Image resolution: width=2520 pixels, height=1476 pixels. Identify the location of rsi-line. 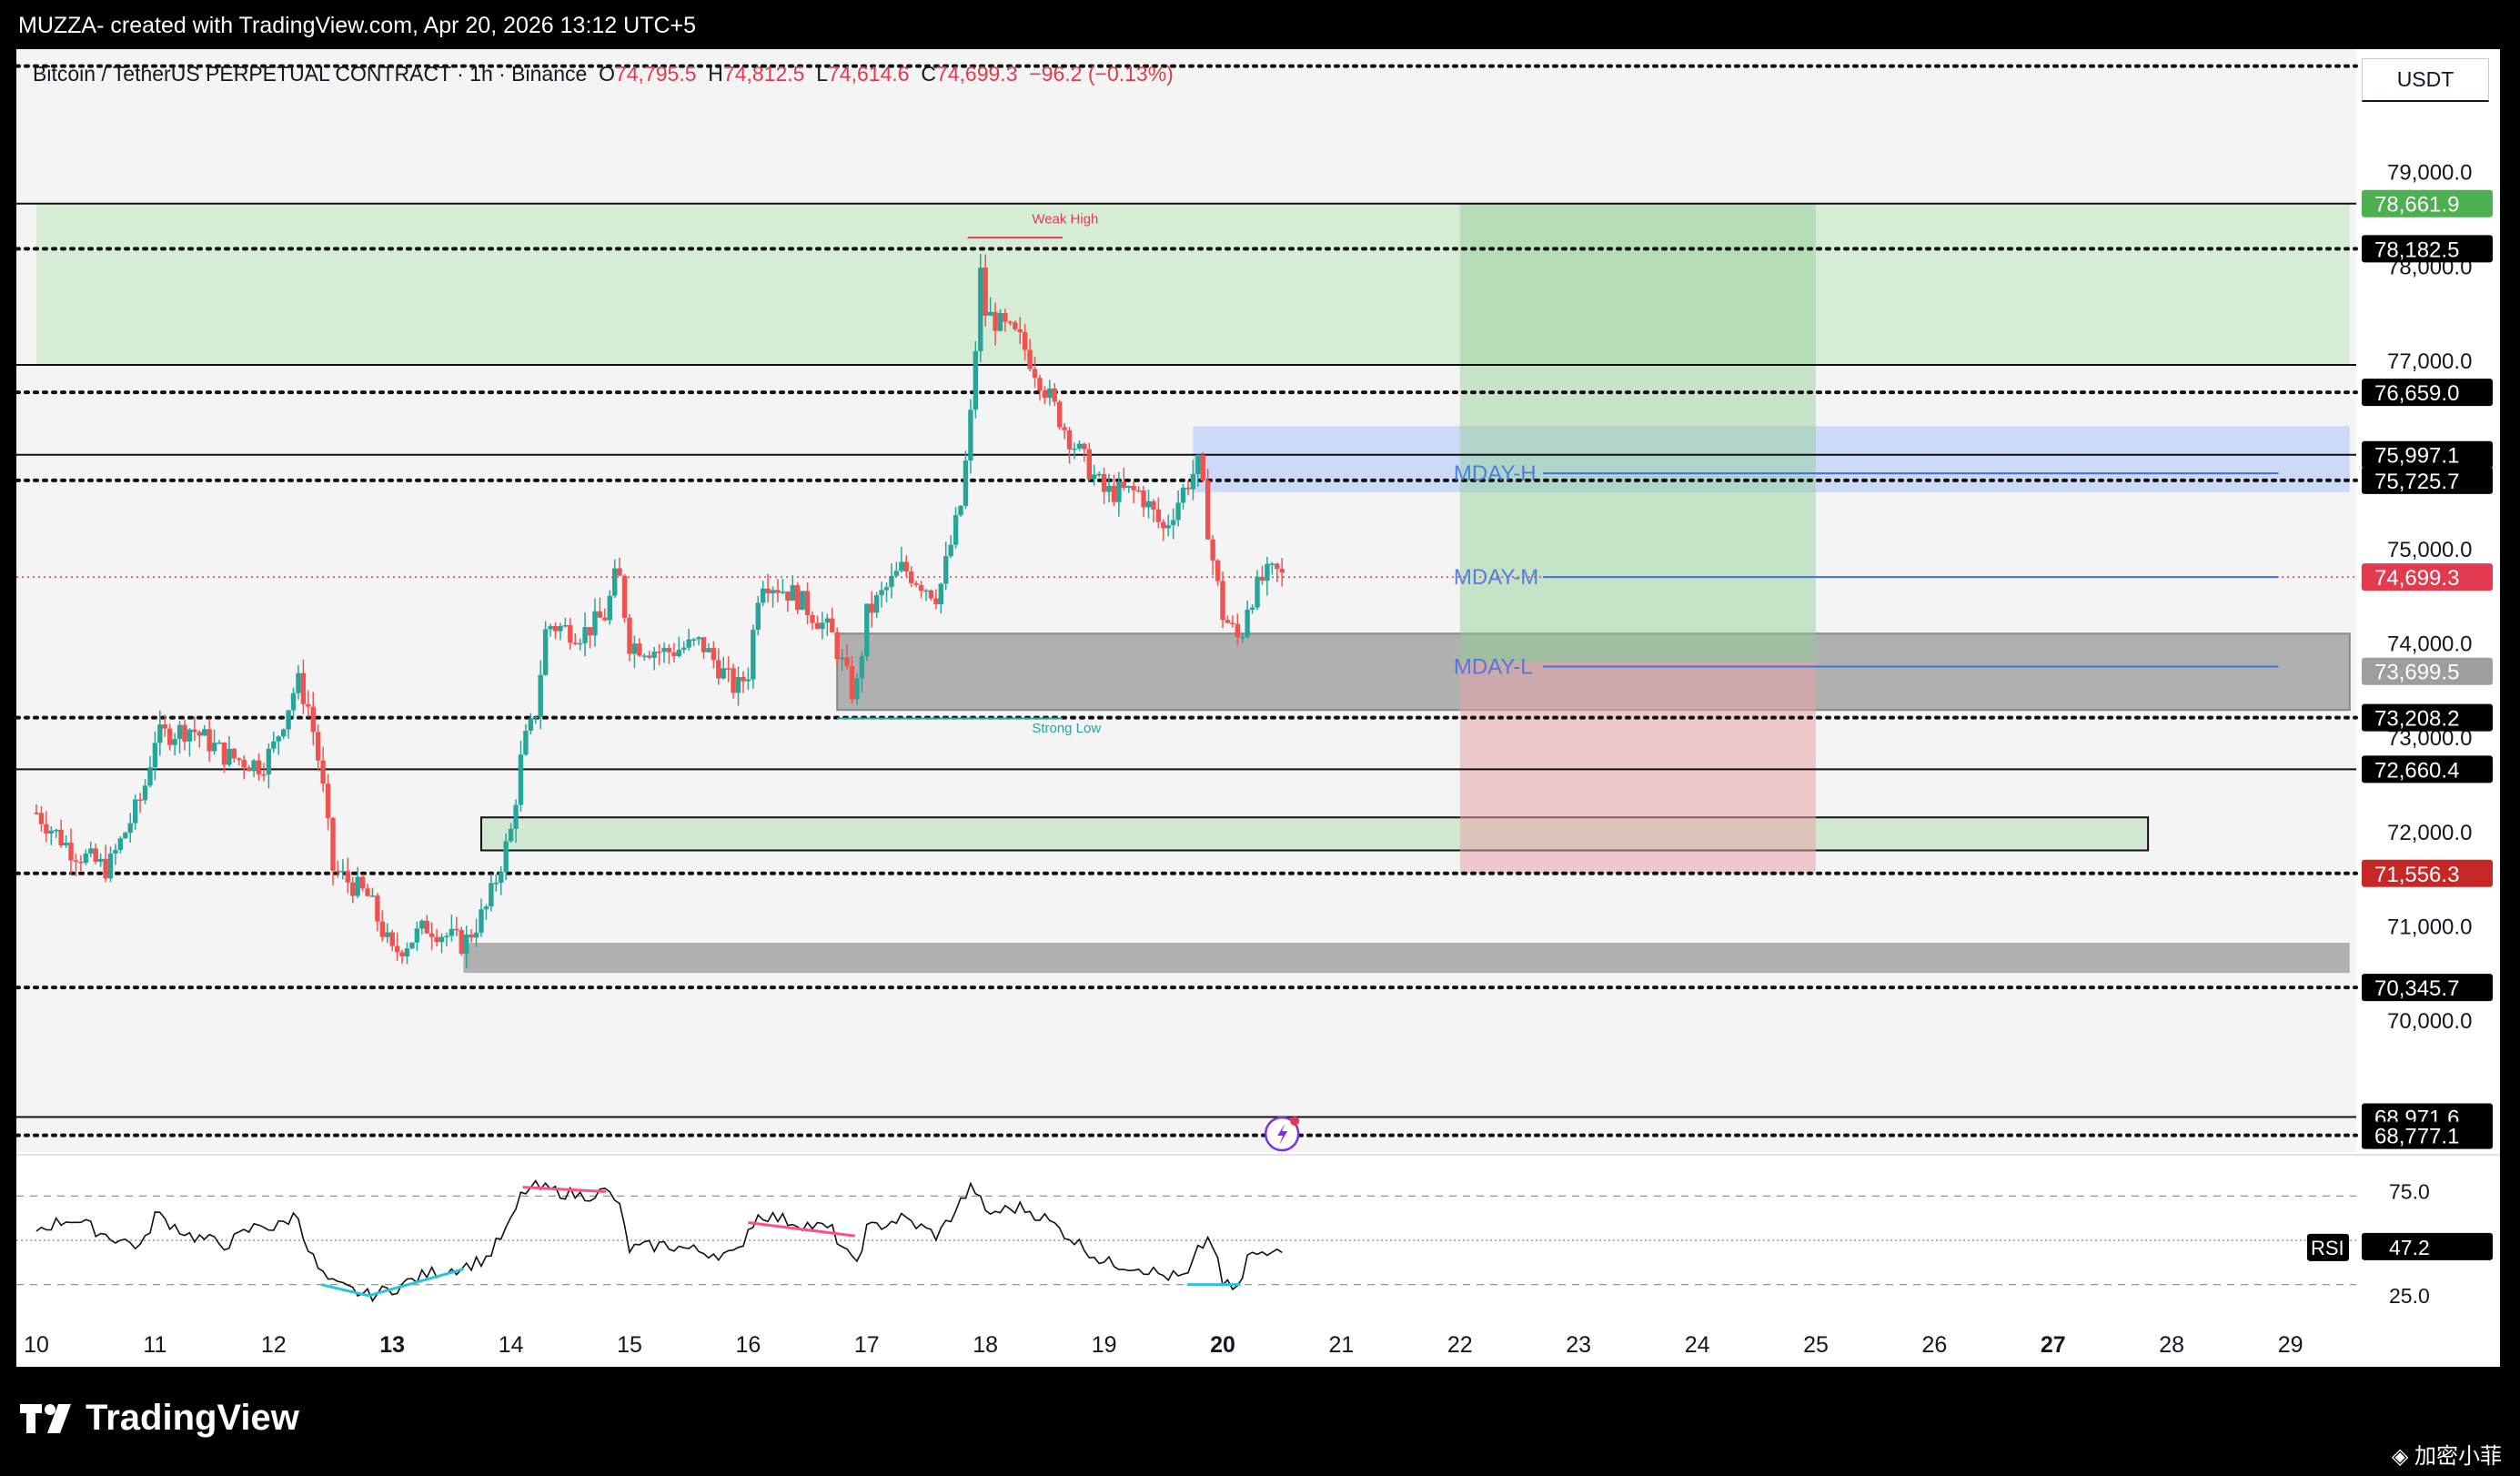
(659, 1241).